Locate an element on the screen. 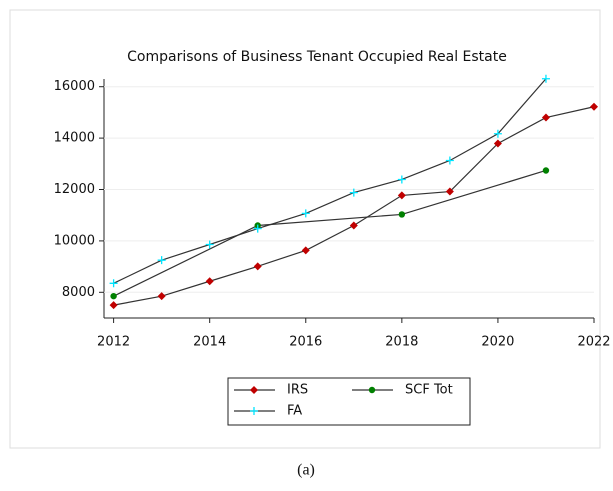 Image resolution: width=613 pixels, height=491 pixels. x-tick-label: 2022 is located at coordinates (593, 342).